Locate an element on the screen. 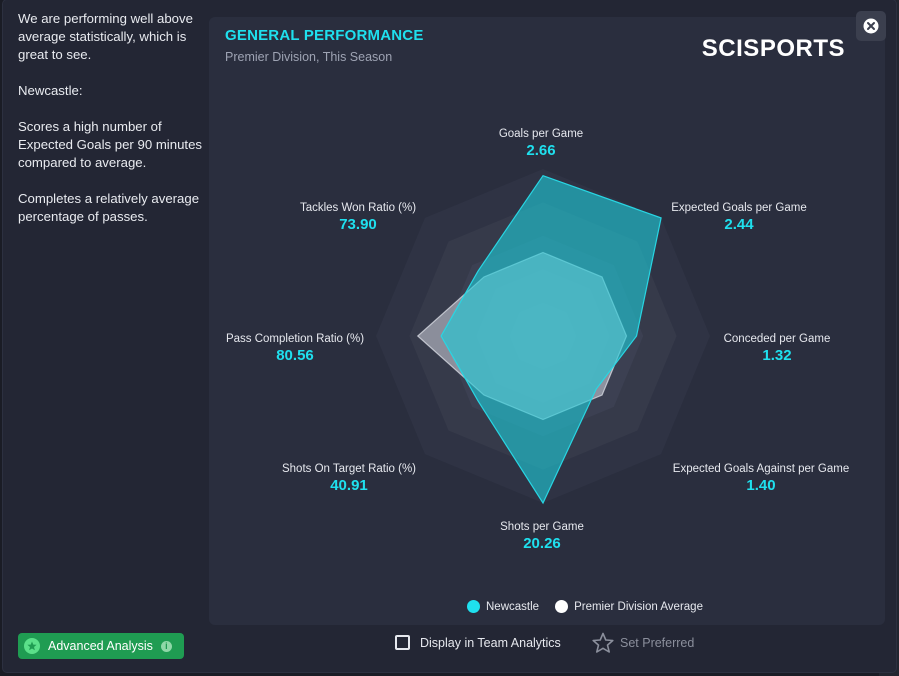 This screenshot has width=899, height=676. axis-label-xg: Expected Goals per Game 2.44 is located at coordinates (739, 218).